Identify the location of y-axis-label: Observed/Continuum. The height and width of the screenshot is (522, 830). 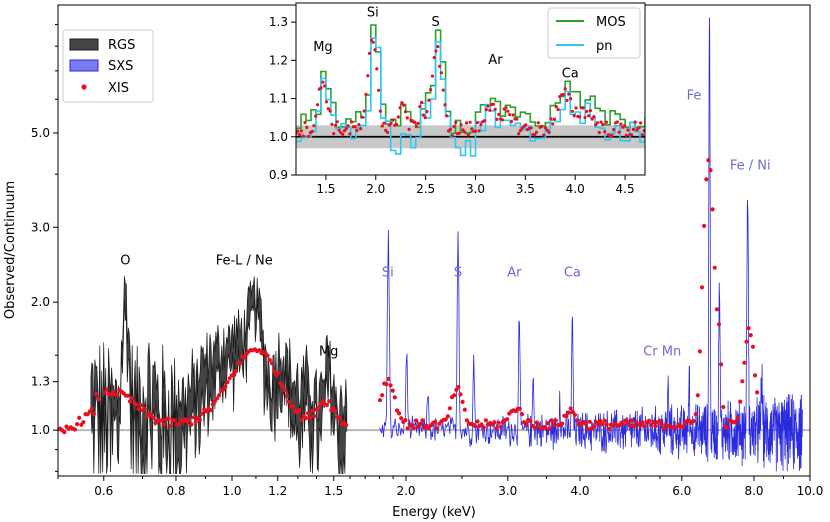
(10, 250).